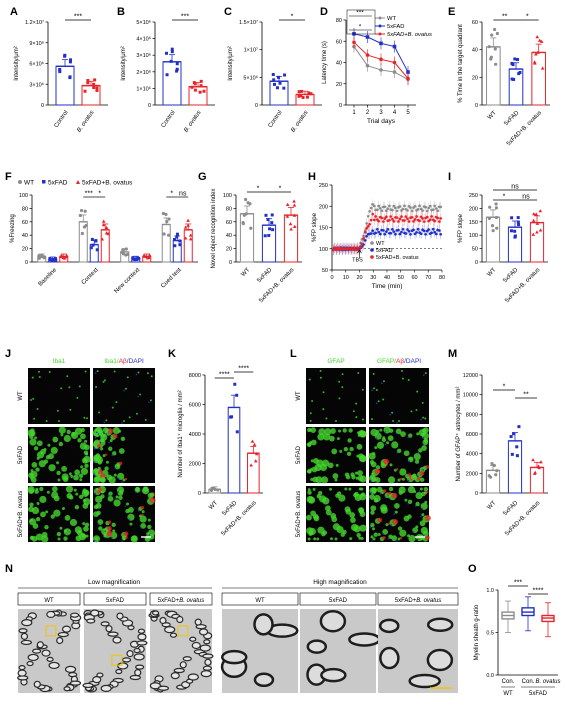 The width and height of the screenshot is (565, 714). What do you see at coordinates (470, 376) in the screenshot?
I see `y-tick-label: 12000` at bounding box center [470, 376].